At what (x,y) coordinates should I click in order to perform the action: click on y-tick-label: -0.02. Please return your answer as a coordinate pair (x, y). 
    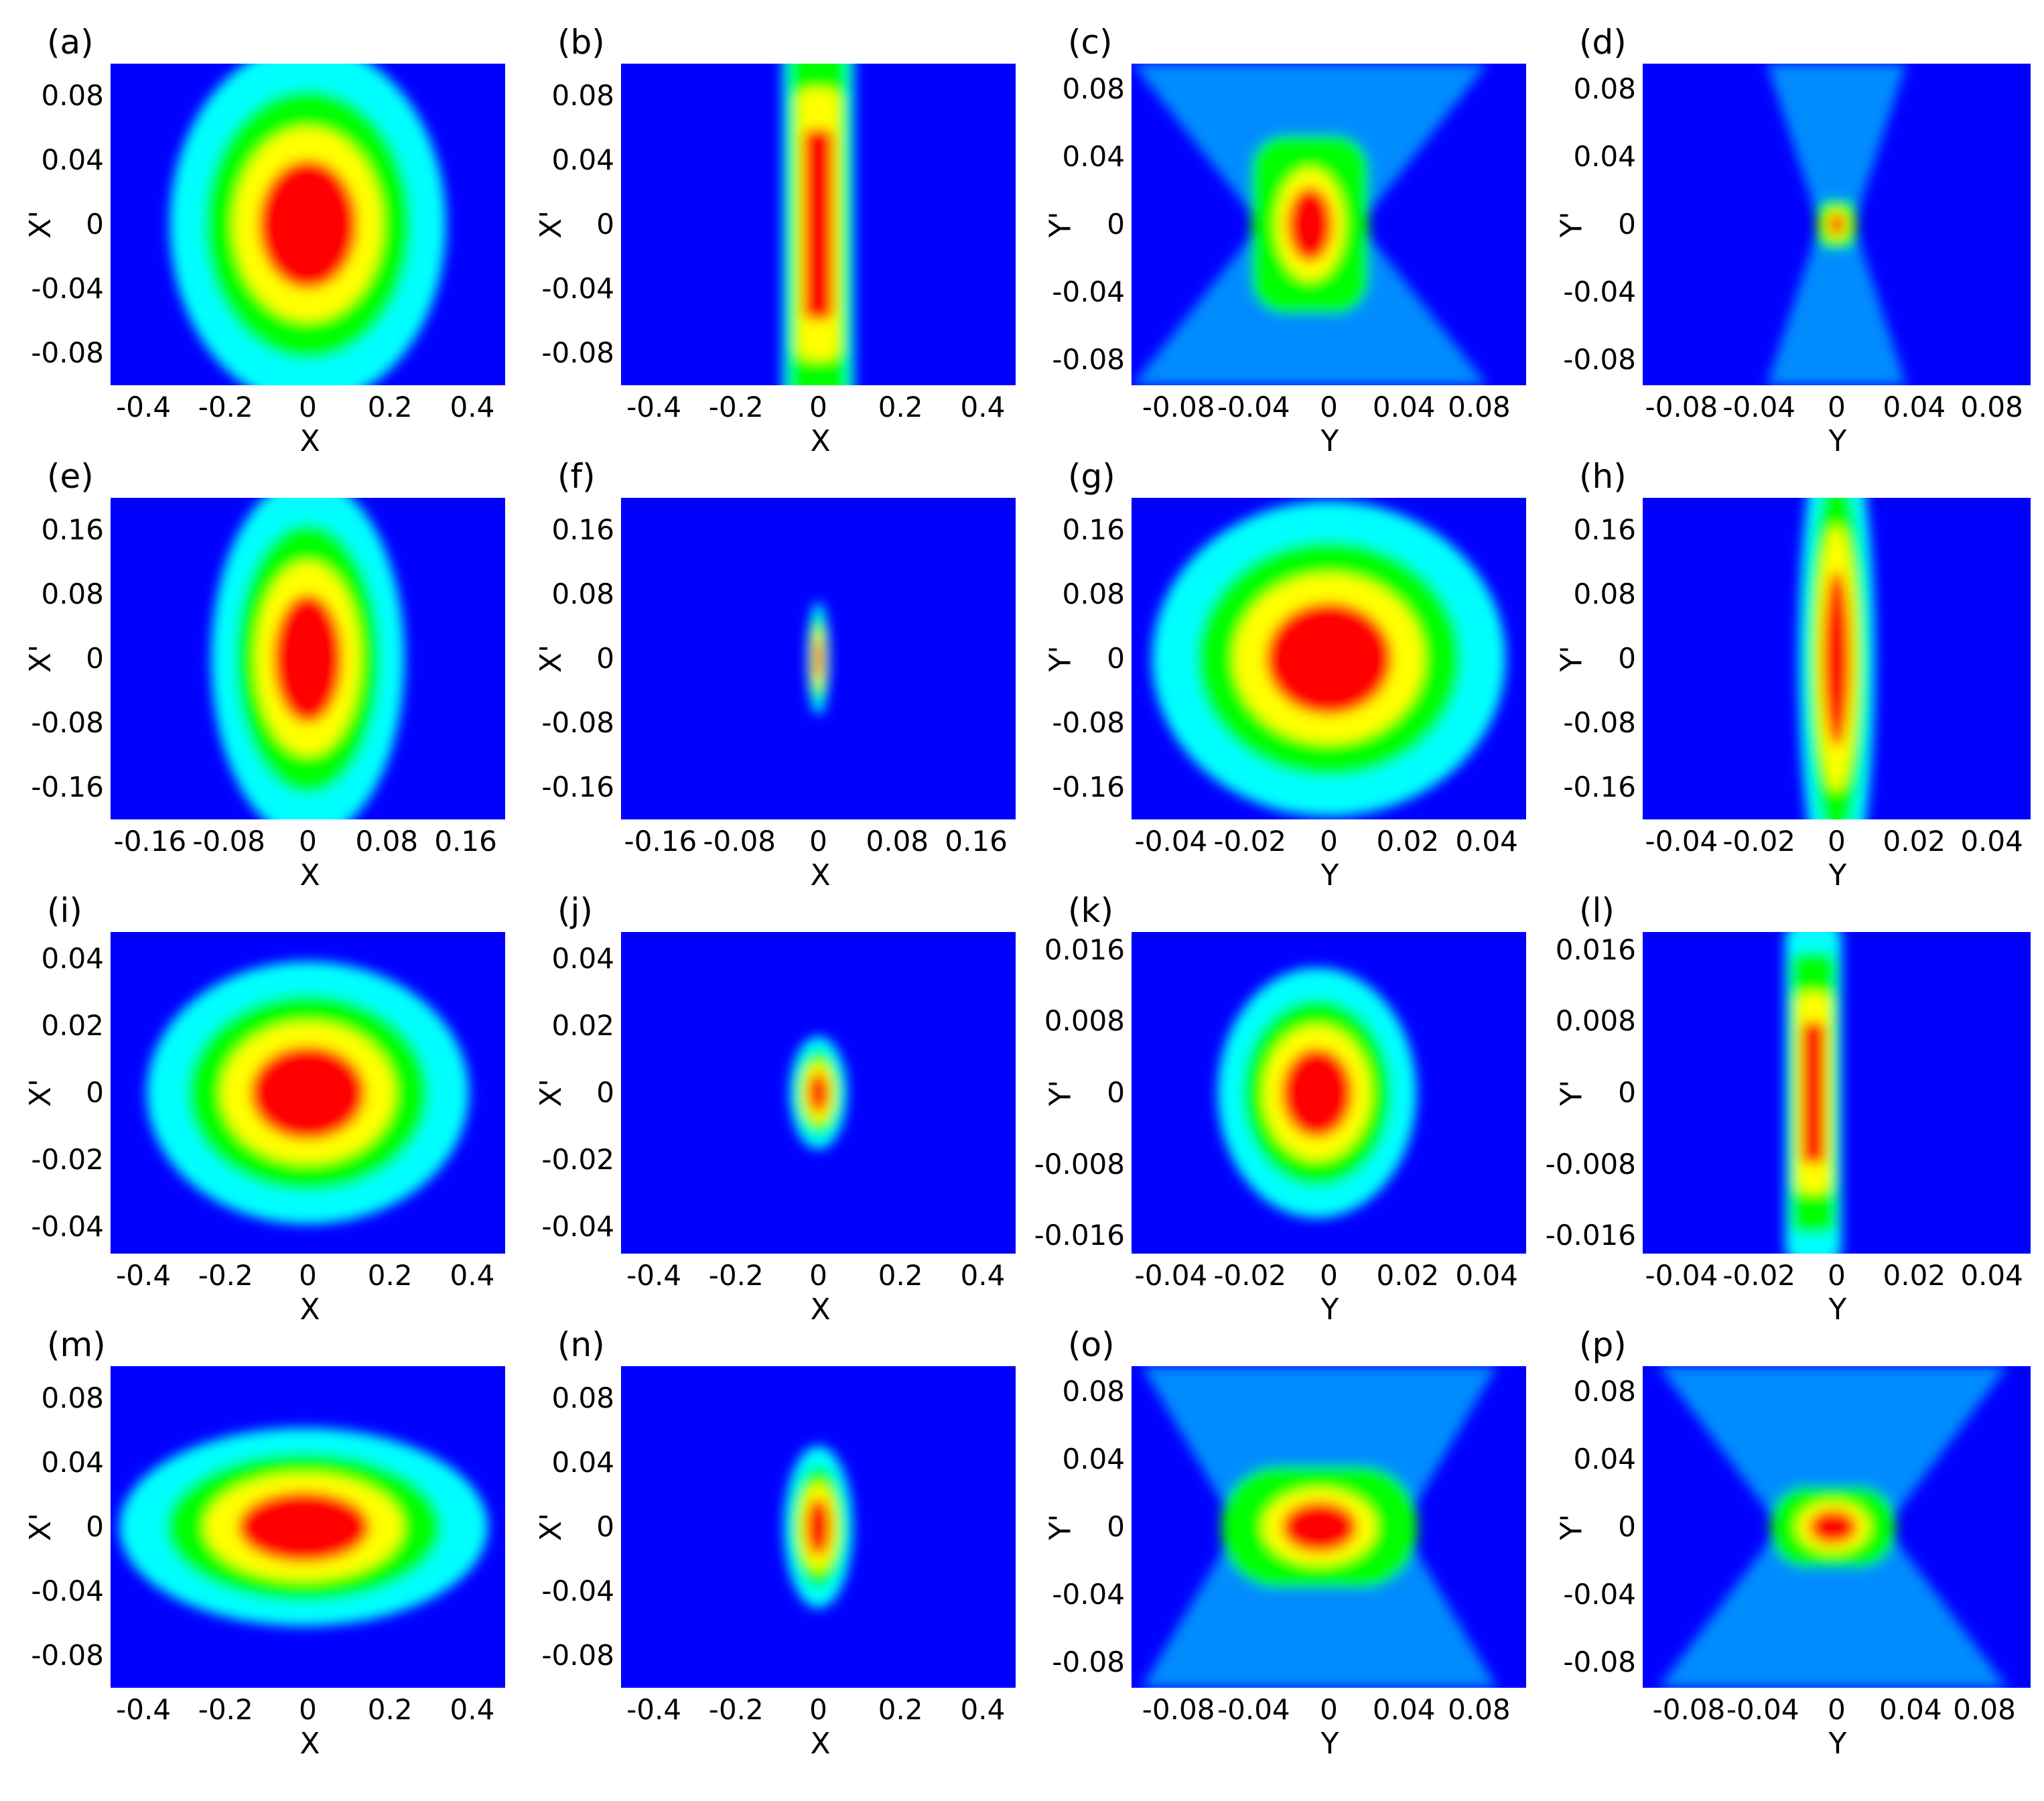
    Looking at the image, I should click on (577, 1159).